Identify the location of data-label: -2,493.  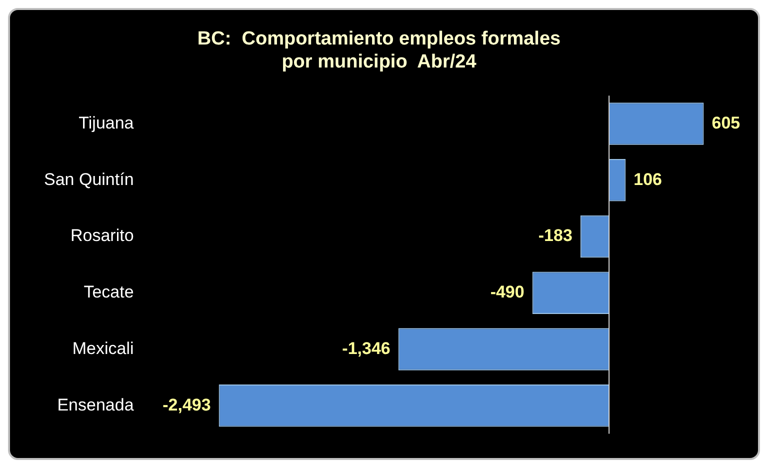
(186, 404).